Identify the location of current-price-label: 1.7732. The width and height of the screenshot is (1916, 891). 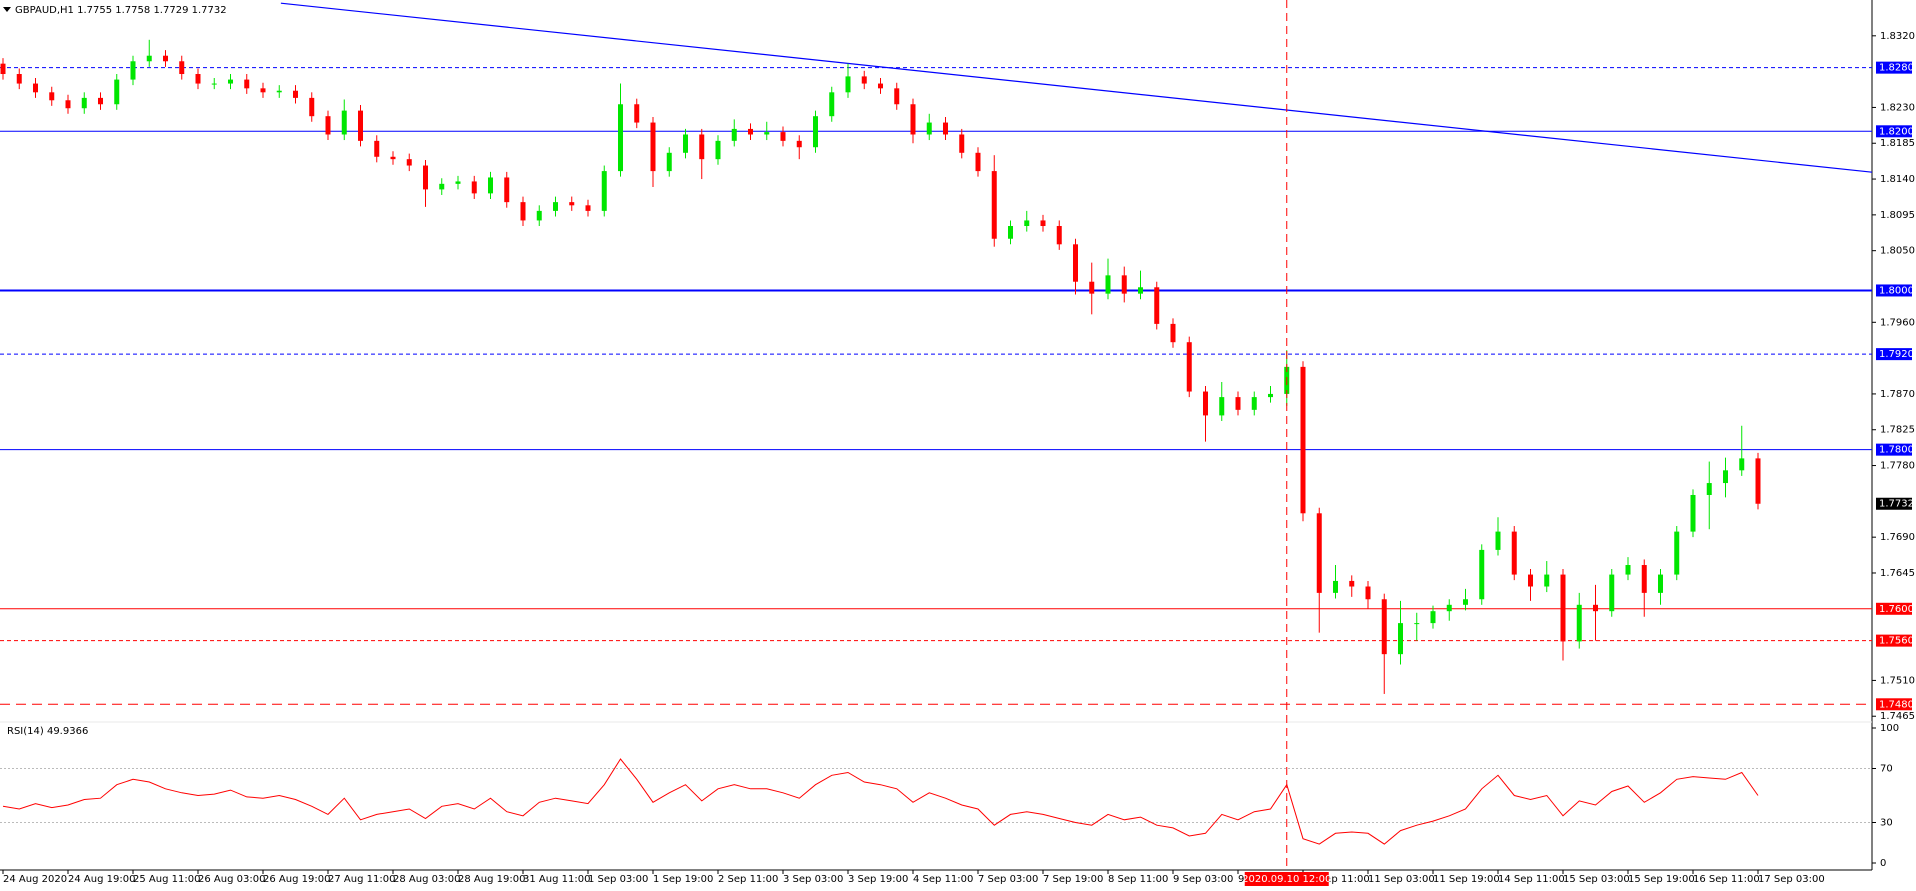
(1896, 504).